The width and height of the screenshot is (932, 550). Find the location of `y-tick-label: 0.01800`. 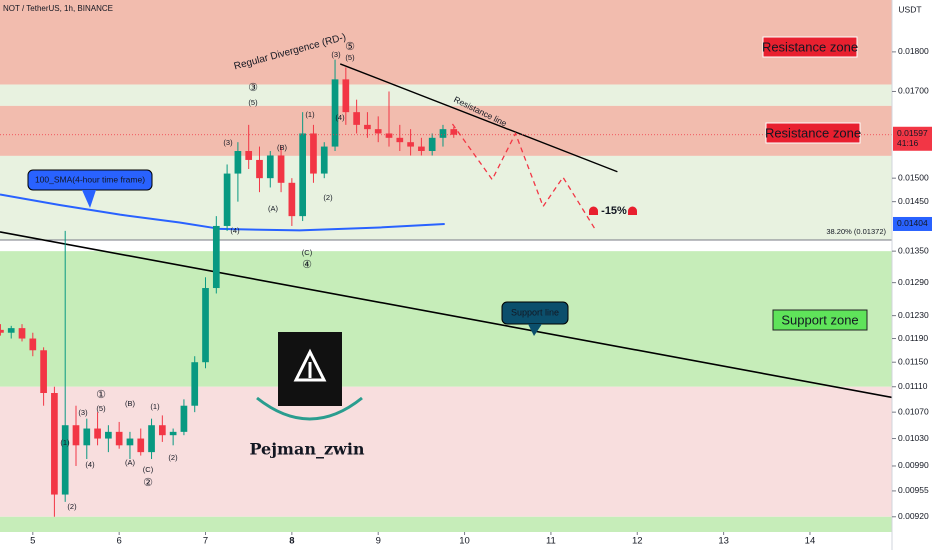

y-tick-label: 0.01800 is located at coordinates (913, 51).